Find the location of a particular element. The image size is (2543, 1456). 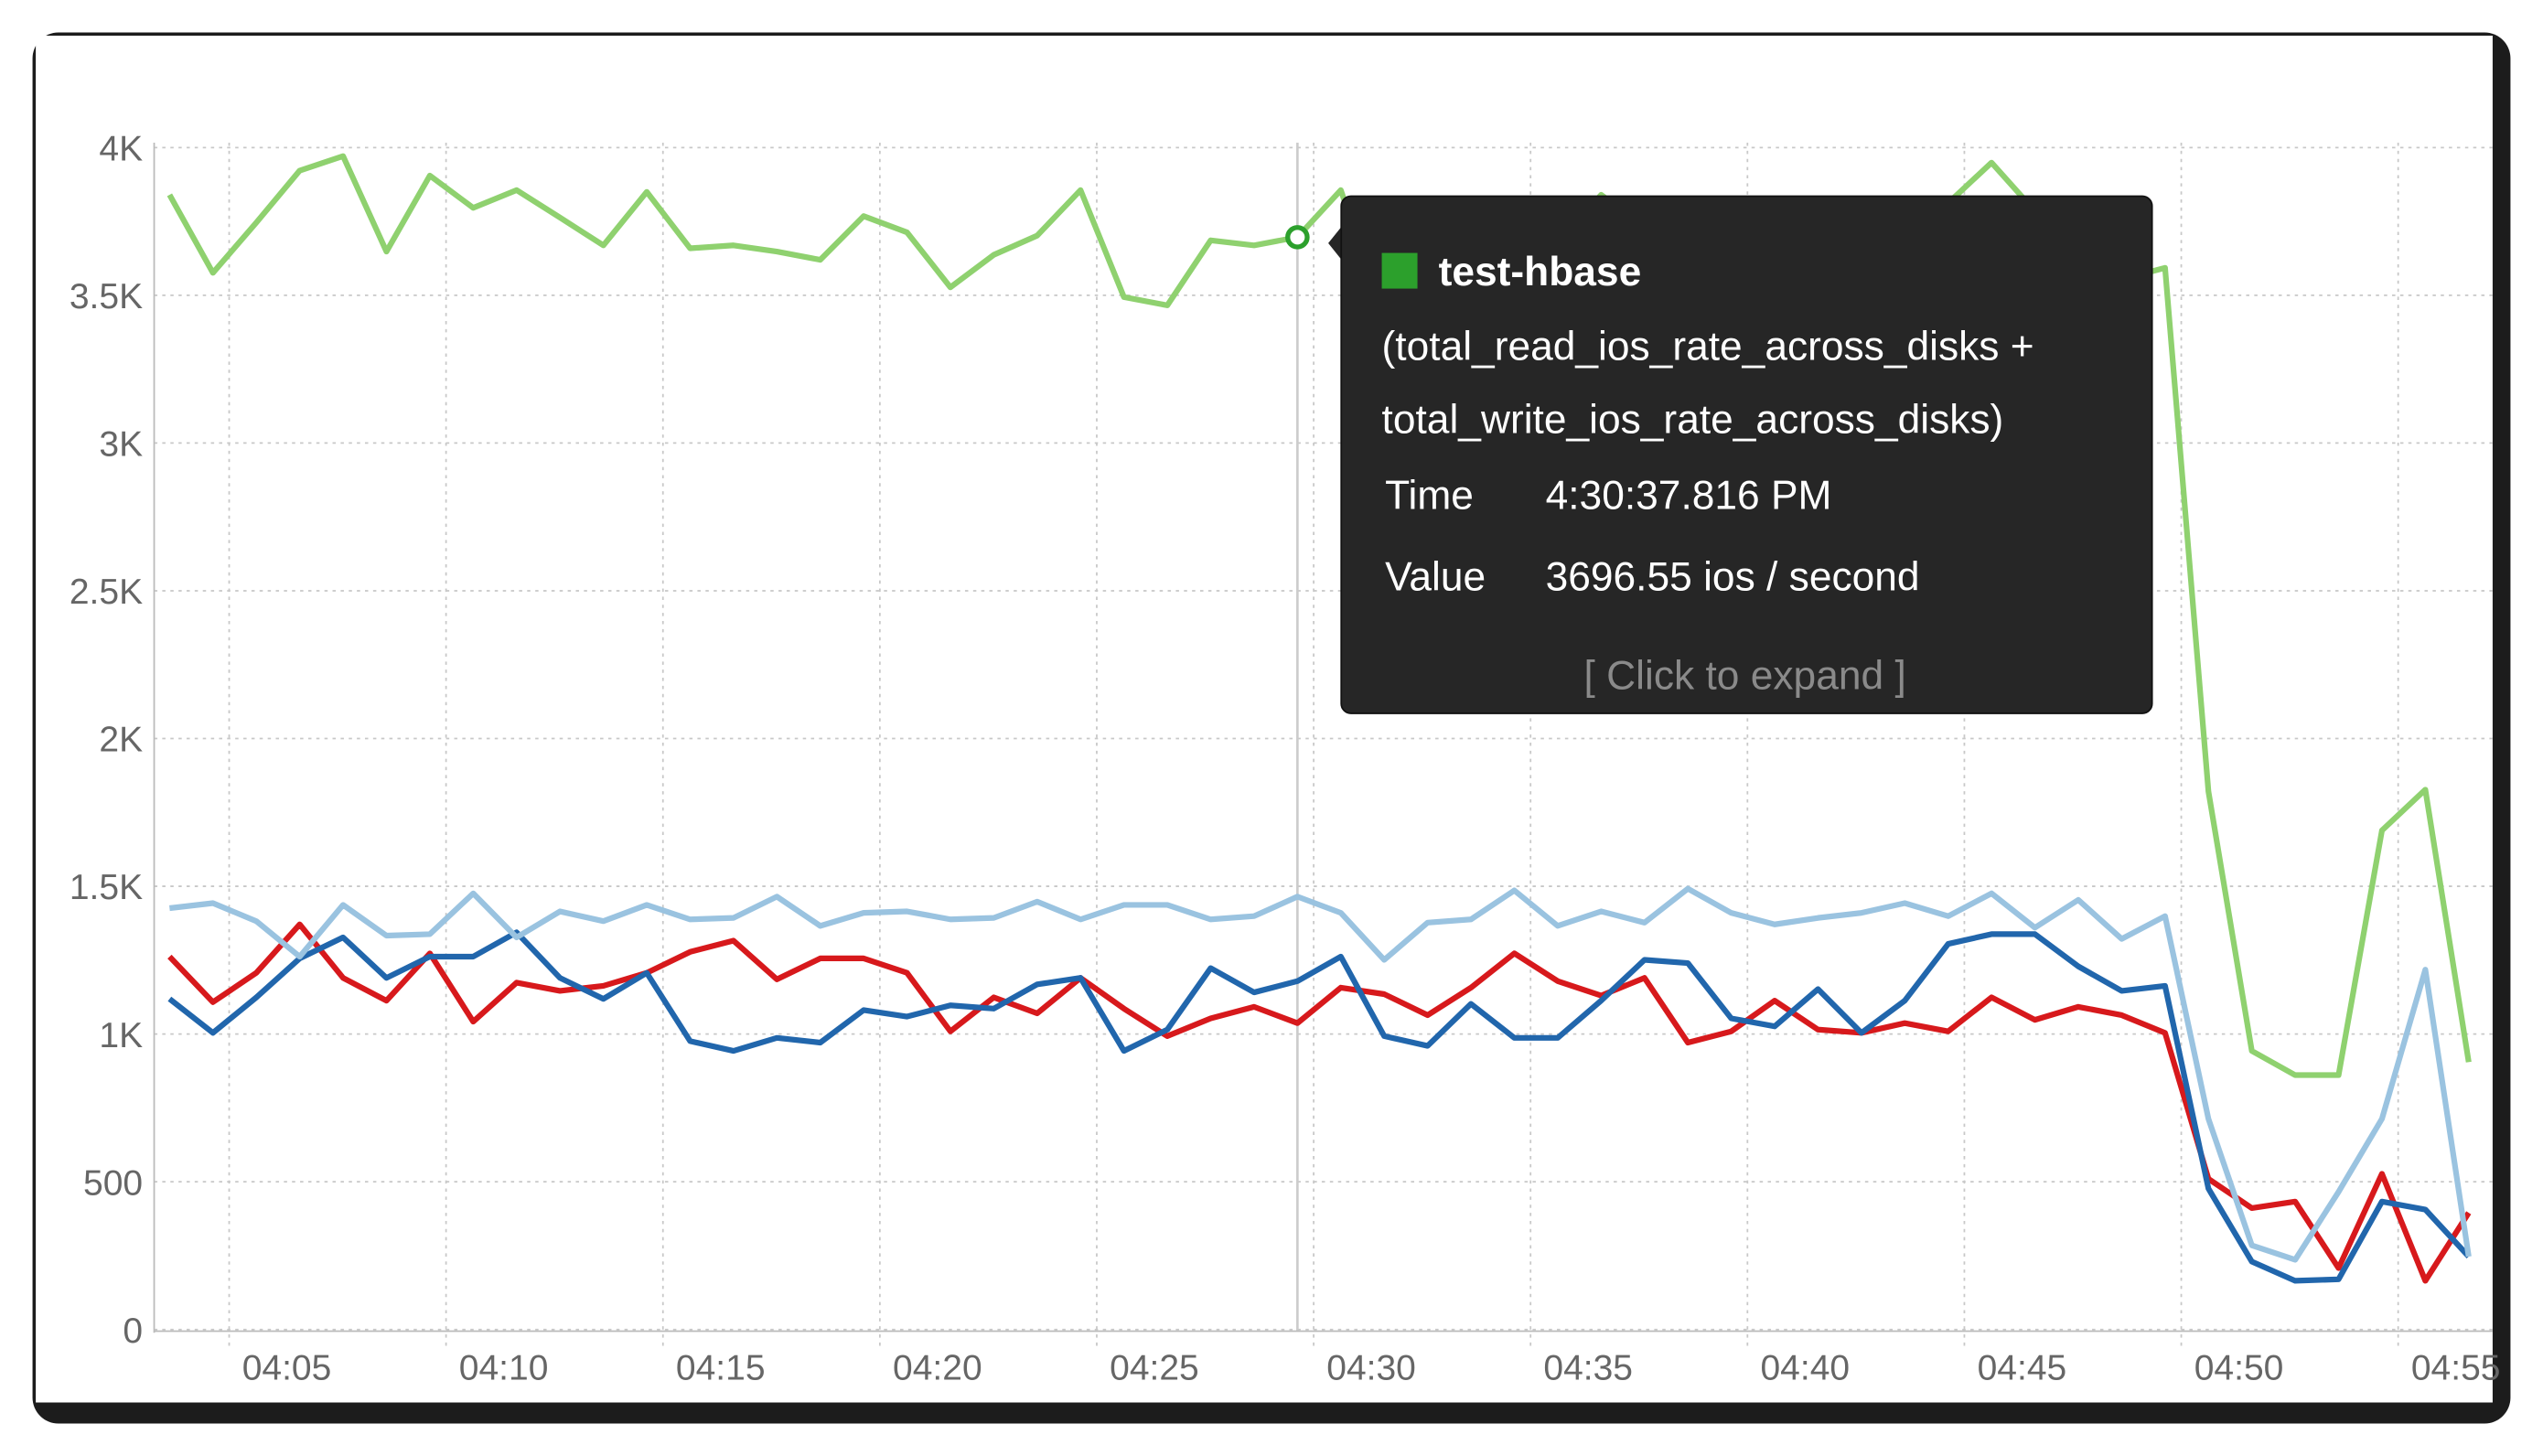

x-tick-label: 04:45 is located at coordinates (2022, 1368).